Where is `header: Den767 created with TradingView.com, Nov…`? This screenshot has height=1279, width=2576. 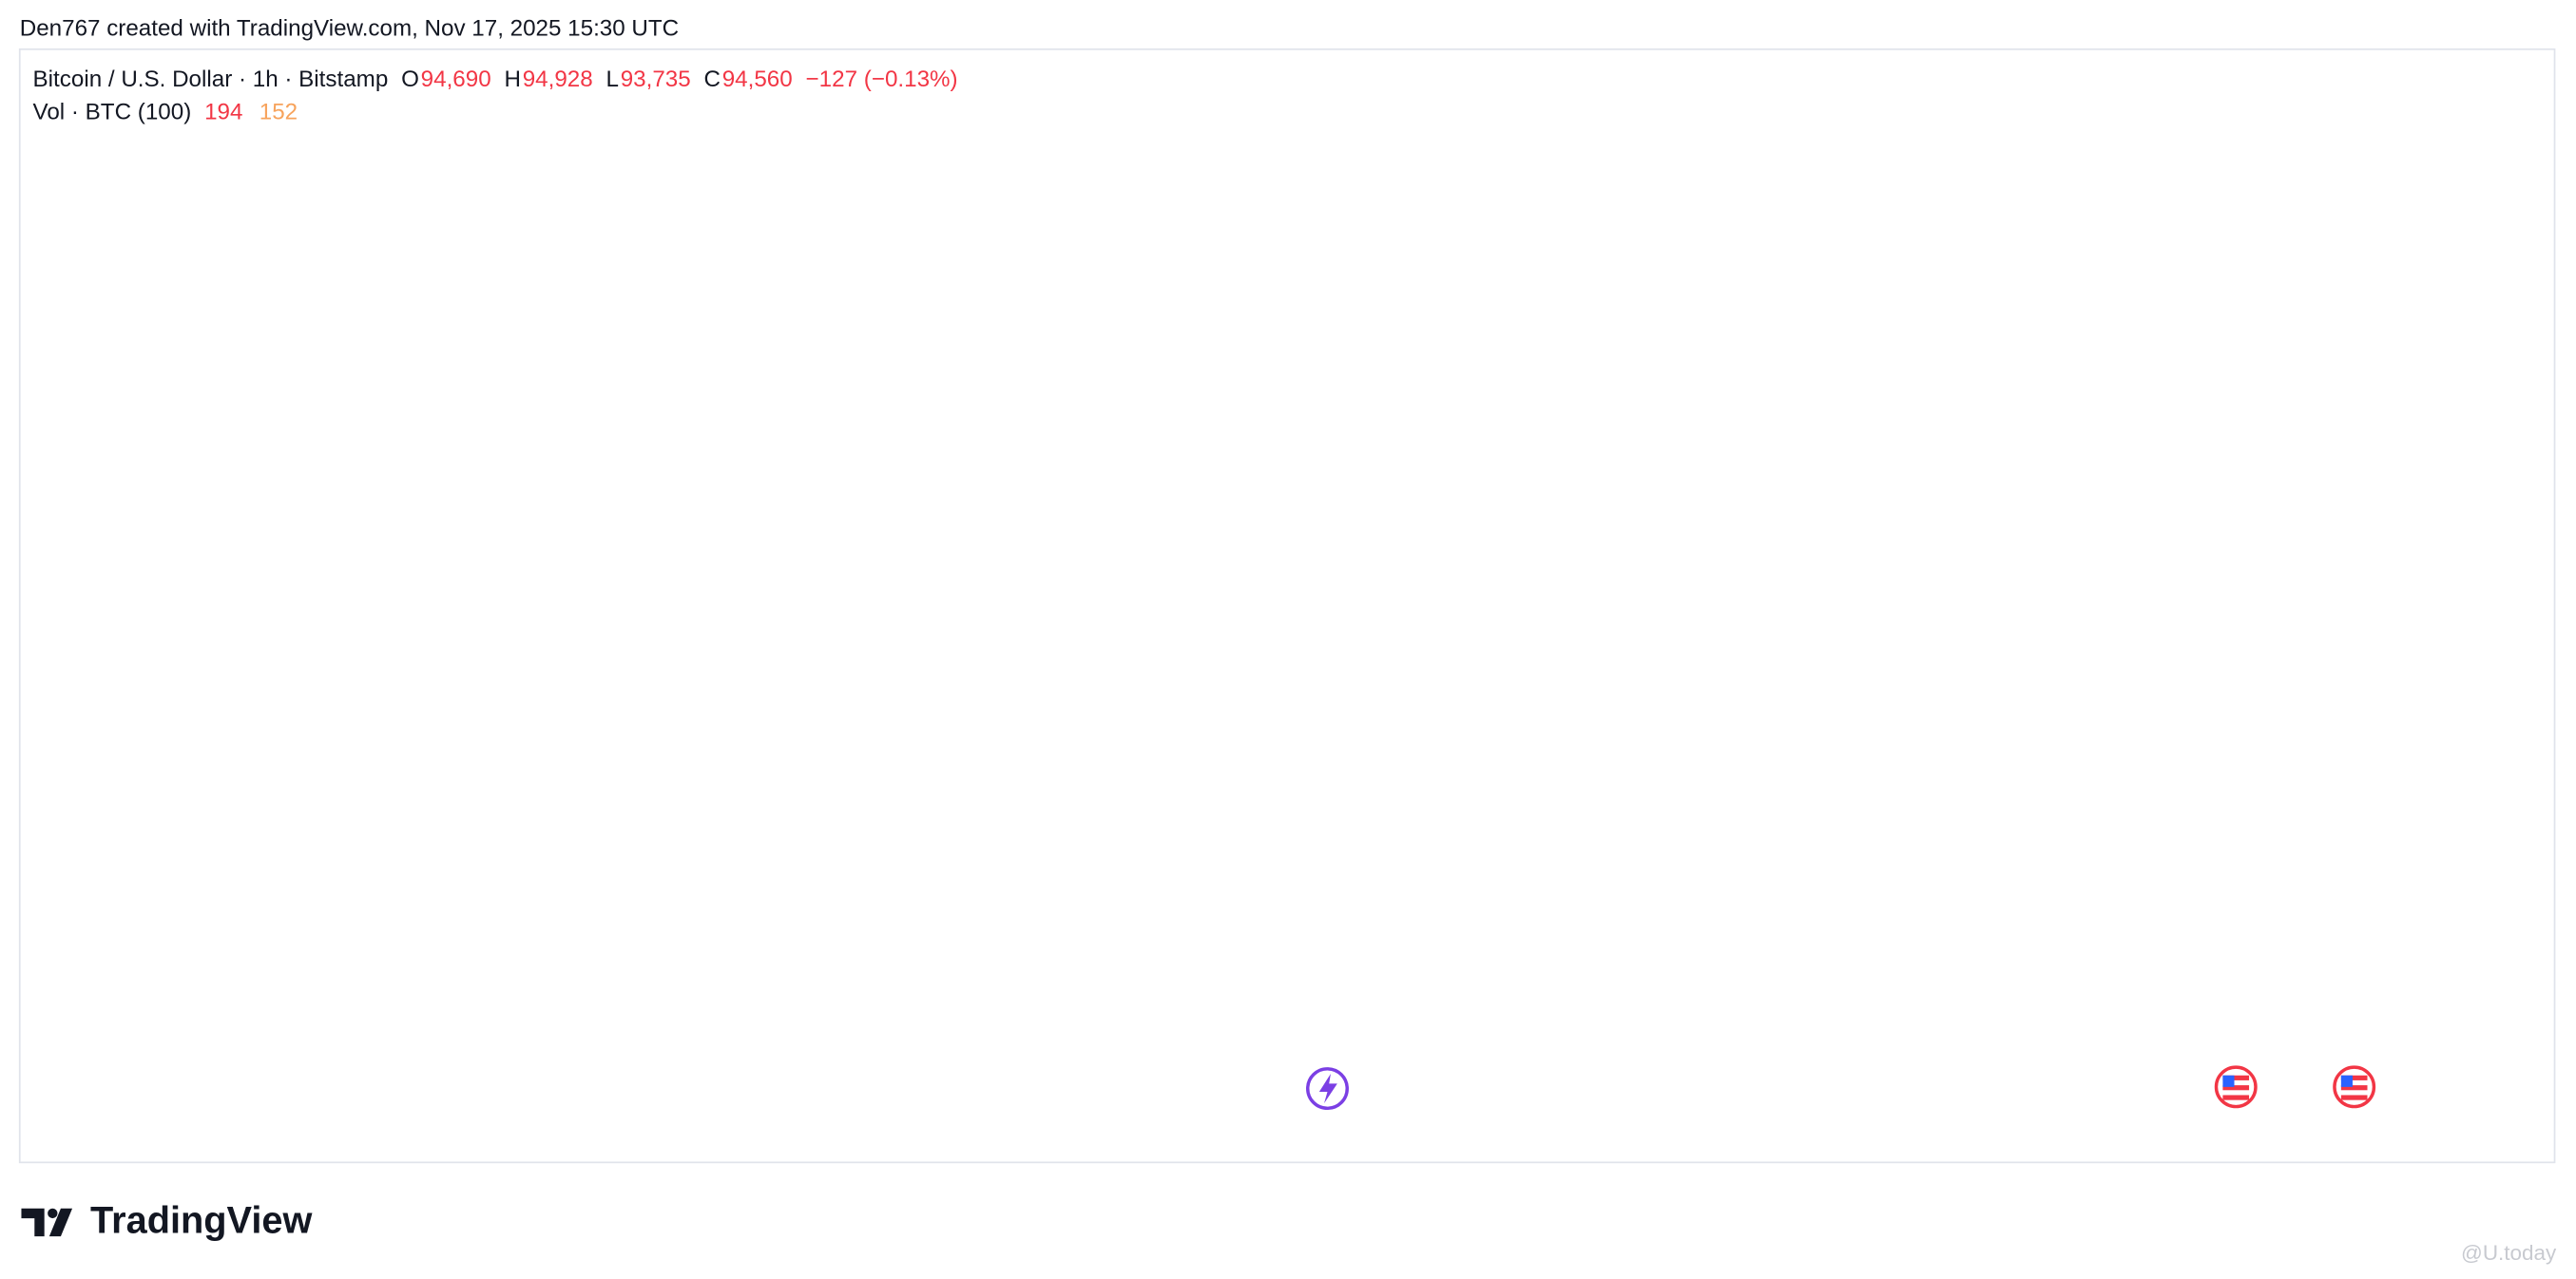 header: Den767 created with TradingView.com, Nov… is located at coordinates (349, 28).